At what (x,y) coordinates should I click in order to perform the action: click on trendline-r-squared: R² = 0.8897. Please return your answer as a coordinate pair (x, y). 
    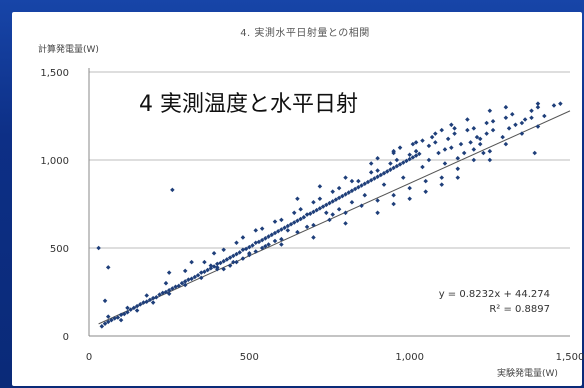
    Looking at the image, I should click on (519, 309).